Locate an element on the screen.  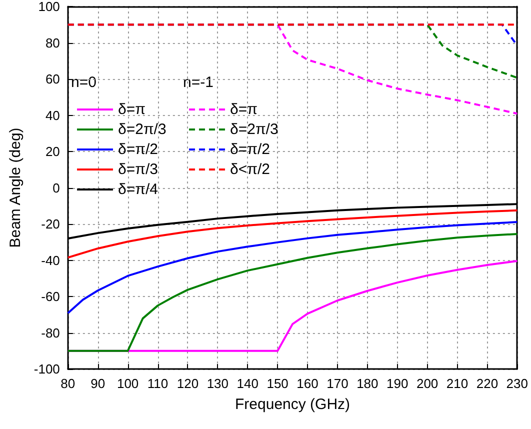
y-tick-label: 0 is located at coordinates (56, 188).